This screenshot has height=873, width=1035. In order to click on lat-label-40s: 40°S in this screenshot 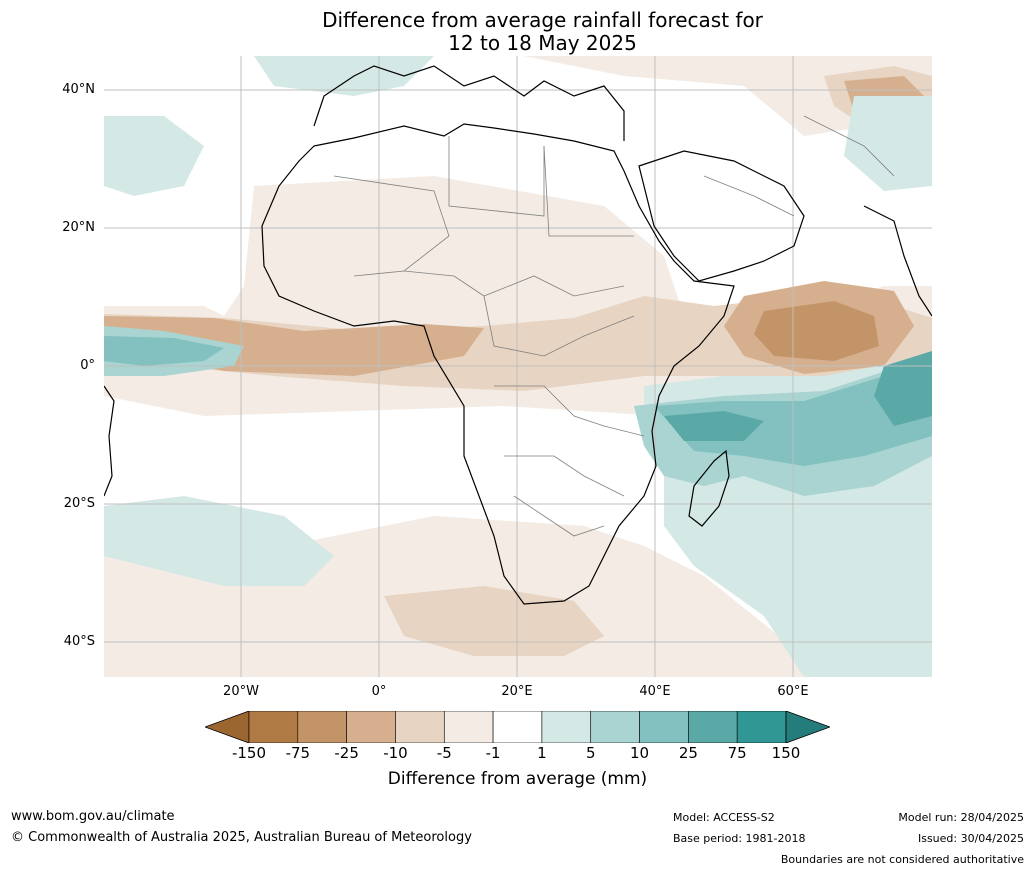, I will do `click(79, 641)`.